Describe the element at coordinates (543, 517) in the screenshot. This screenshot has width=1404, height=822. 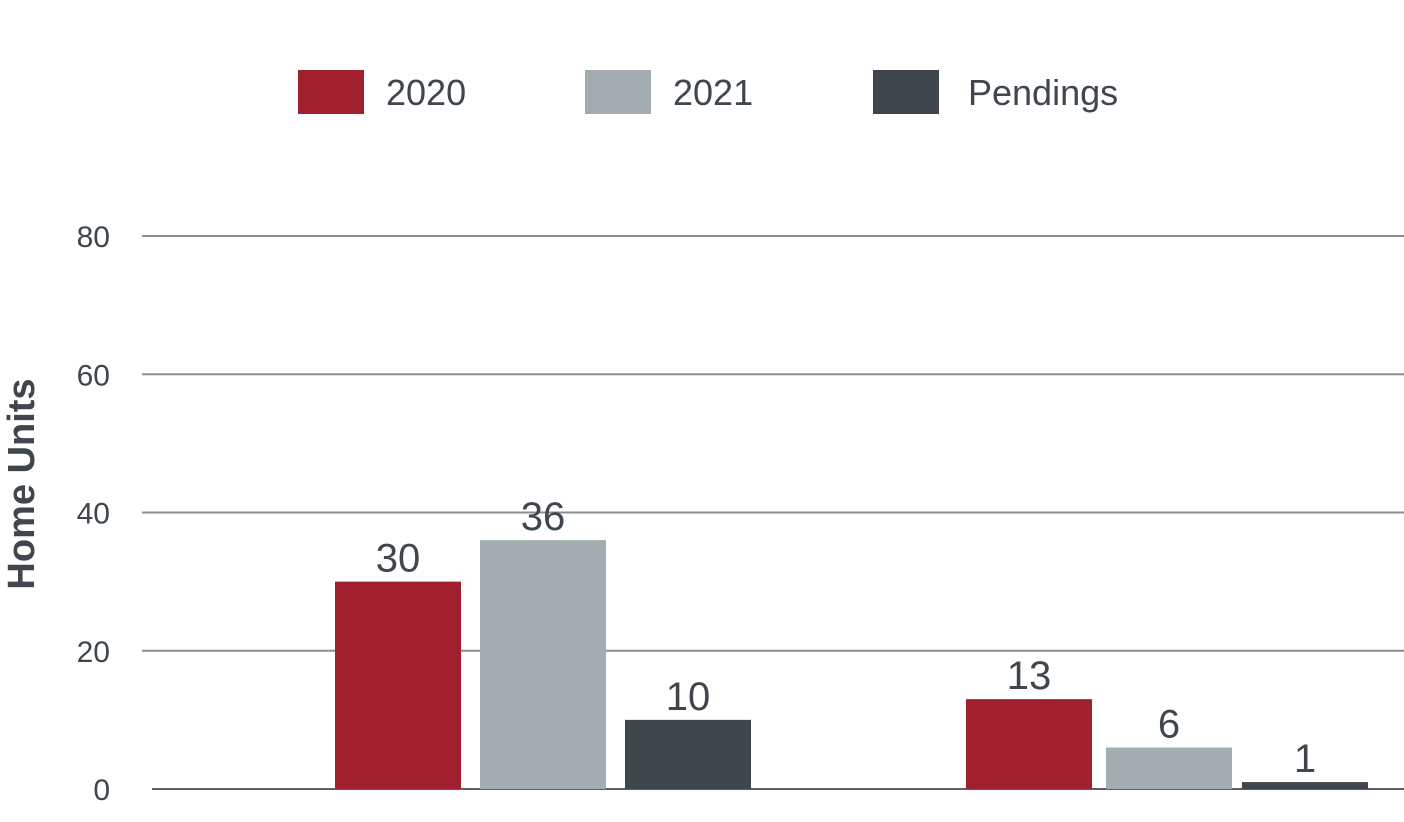
I see `data-label: 36` at that location.